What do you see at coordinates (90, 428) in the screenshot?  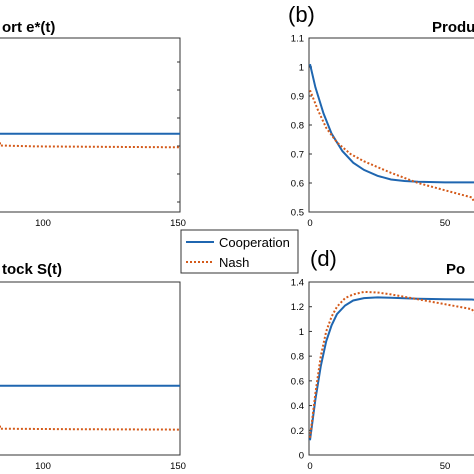 I see `panel-c-series-nash` at bounding box center [90, 428].